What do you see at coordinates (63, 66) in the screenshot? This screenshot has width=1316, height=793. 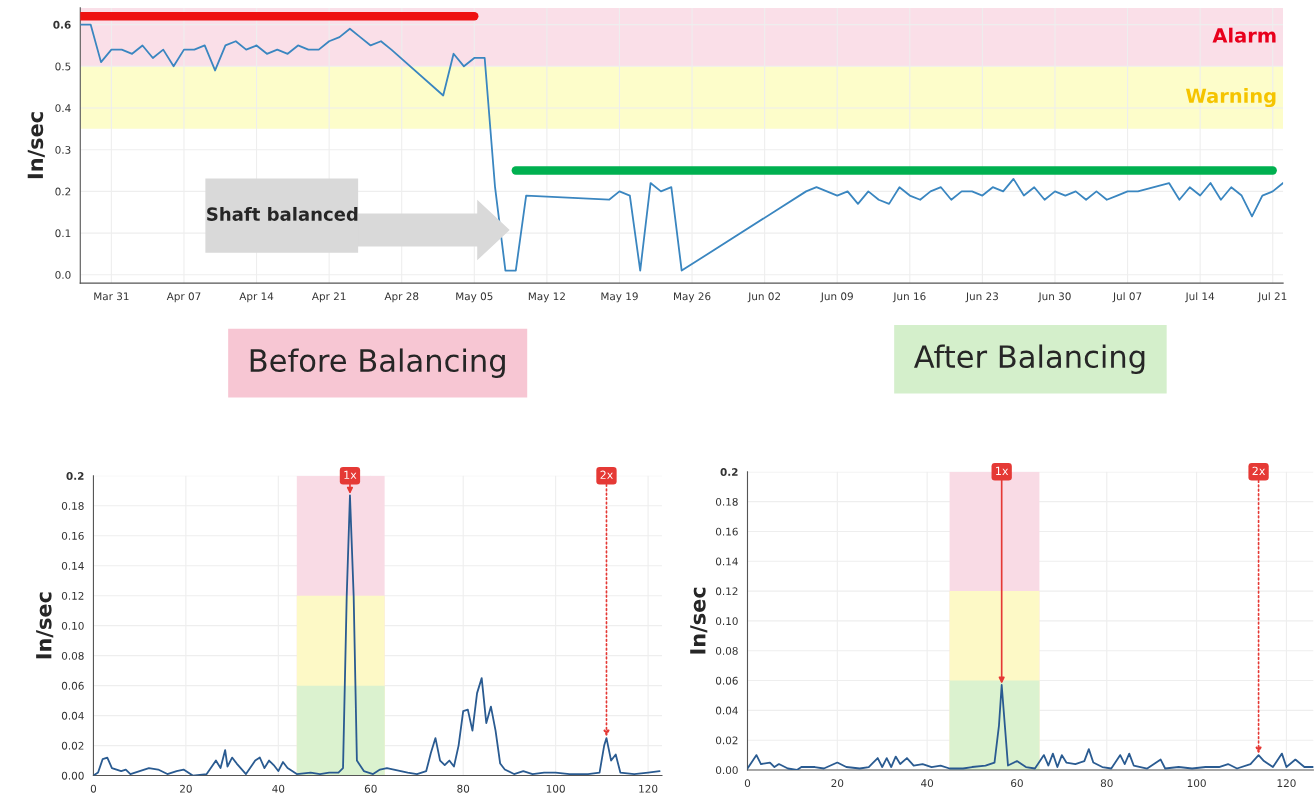 I see `y-tick-label: 0.5` at bounding box center [63, 66].